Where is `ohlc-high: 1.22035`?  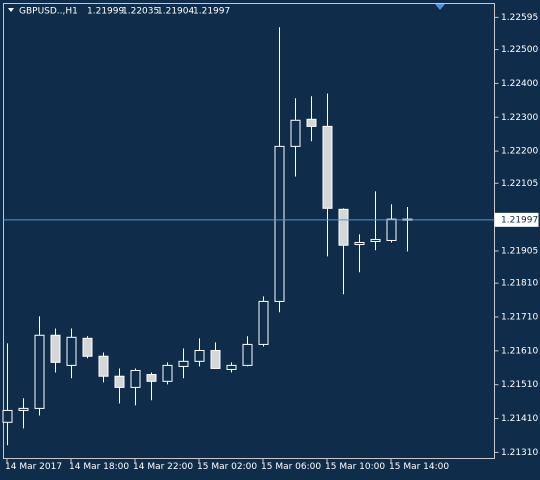 ohlc-high: 1.22035 is located at coordinates (140, 12).